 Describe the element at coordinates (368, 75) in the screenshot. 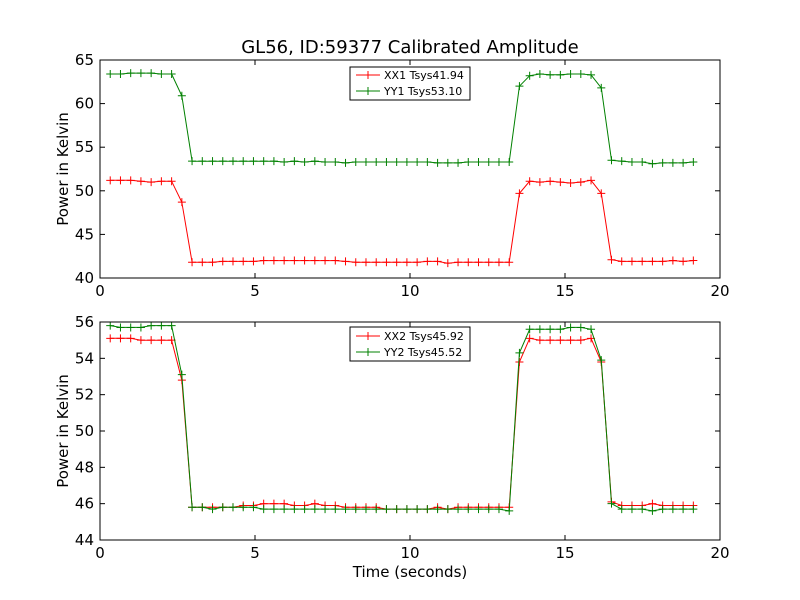

I see `legend-marker-xx1` at that location.